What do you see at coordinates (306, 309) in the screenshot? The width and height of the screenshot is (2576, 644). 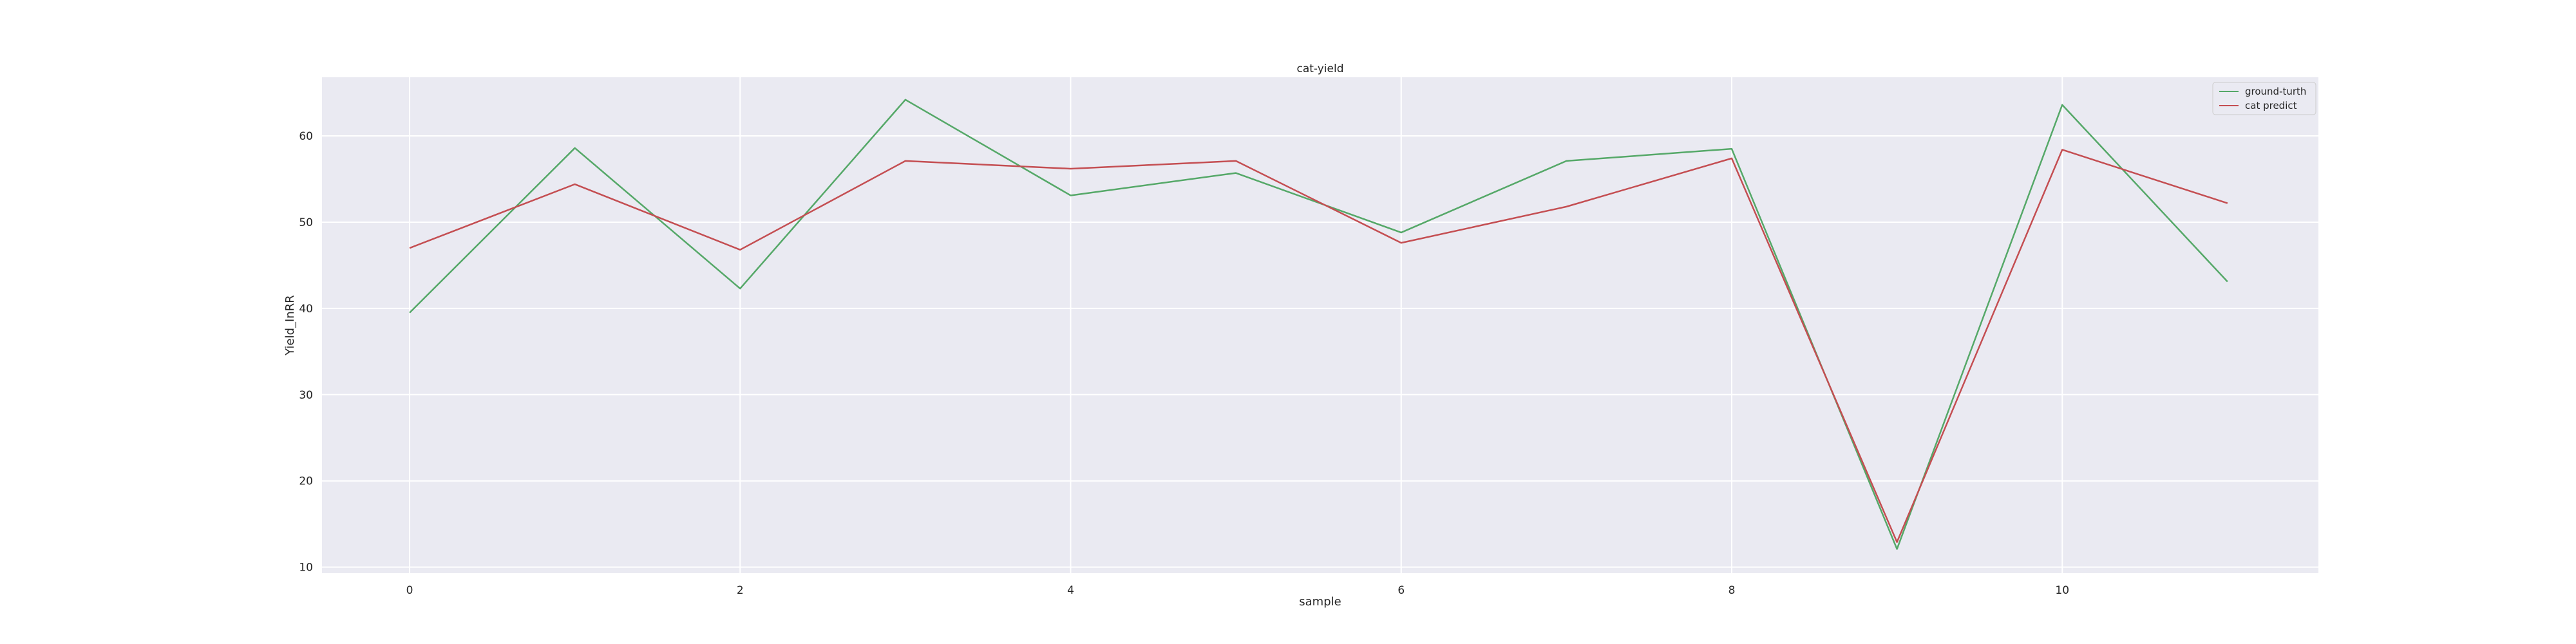 I see `y-tick-label: 40` at bounding box center [306, 309].